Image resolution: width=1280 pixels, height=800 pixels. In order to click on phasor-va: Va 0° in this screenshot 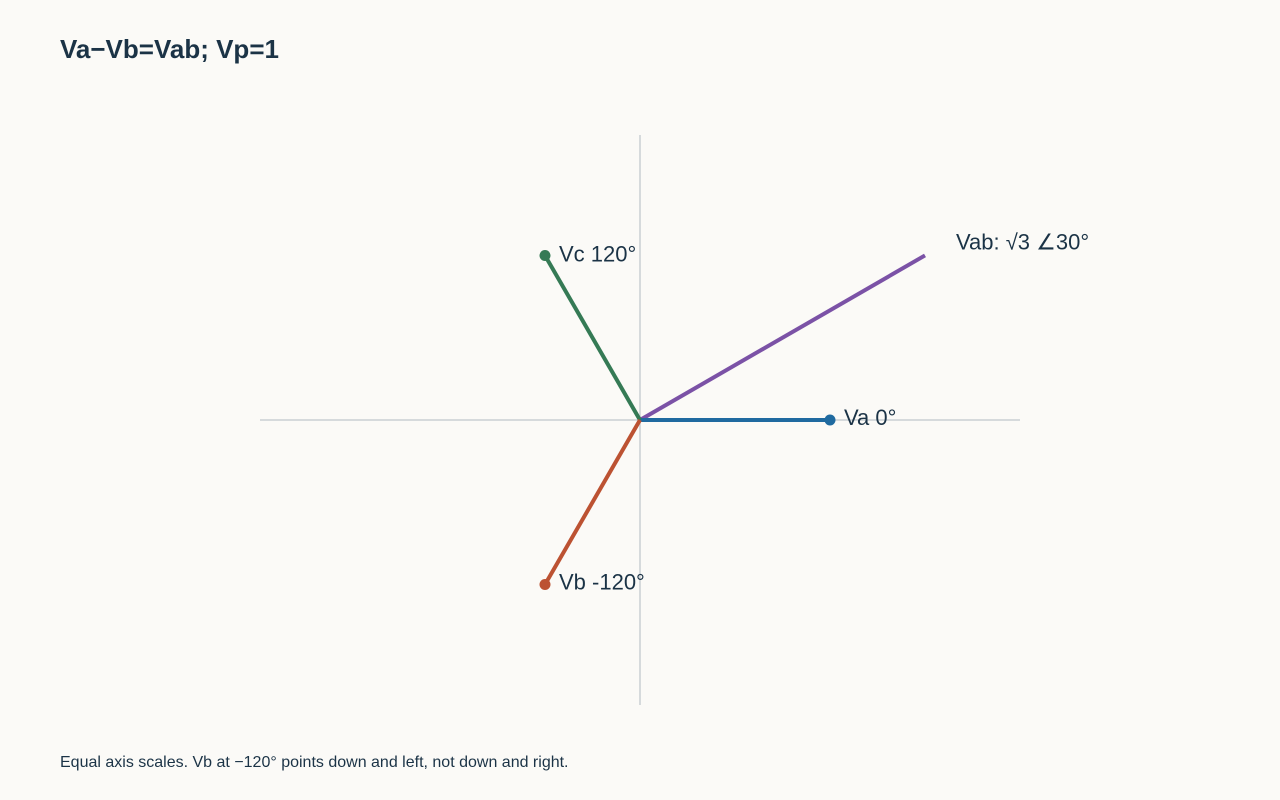, I will do `click(768, 417)`.